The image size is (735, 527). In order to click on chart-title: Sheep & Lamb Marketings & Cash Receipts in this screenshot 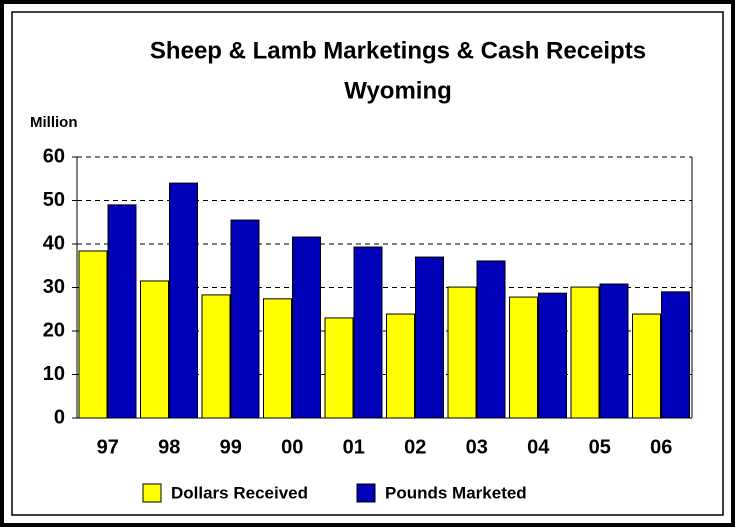, I will do `click(398, 50)`.